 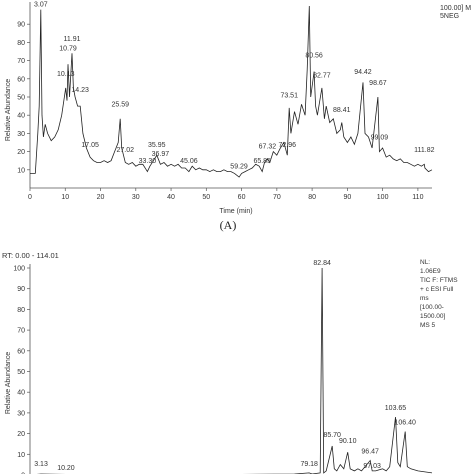 I want to click on peak-label: 36.97, so click(x=161, y=154).